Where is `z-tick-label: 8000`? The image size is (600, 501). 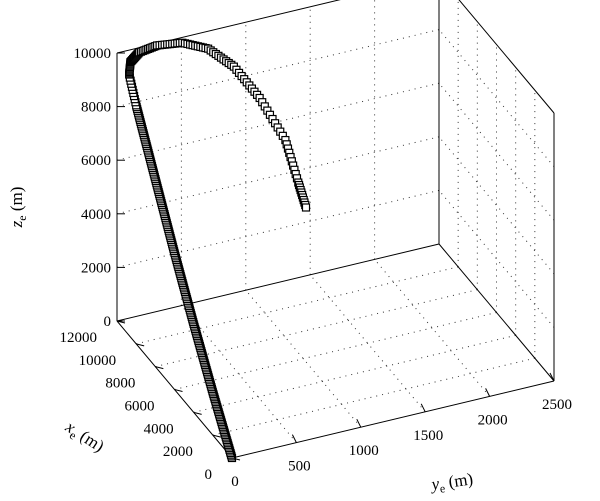
z-tick-label: 8000 is located at coordinates (96, 108).